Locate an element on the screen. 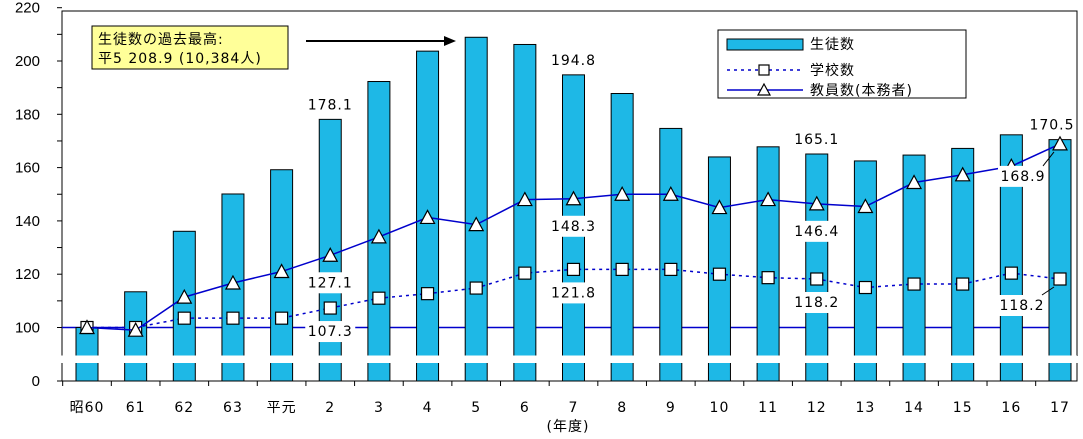  legend-label-teachers: 教員数(本務者) is located at coordinates (861, 91).